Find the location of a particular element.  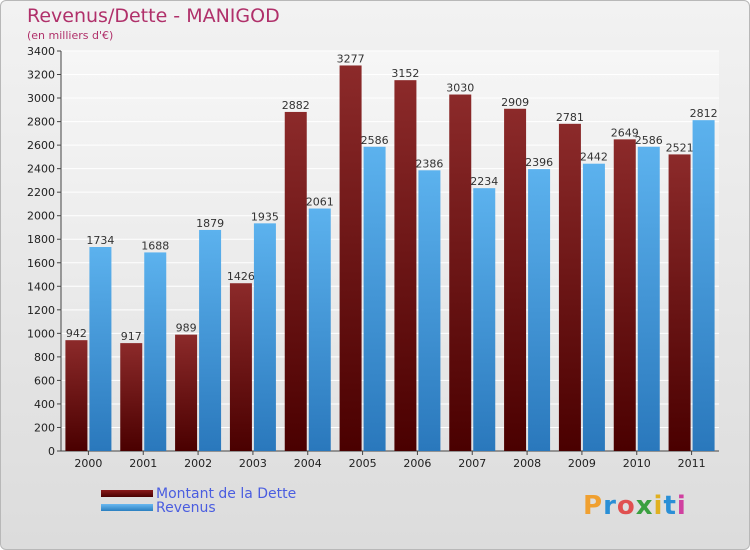

data-label-debt-2006: 3152 is located at coordinates (405, 73).